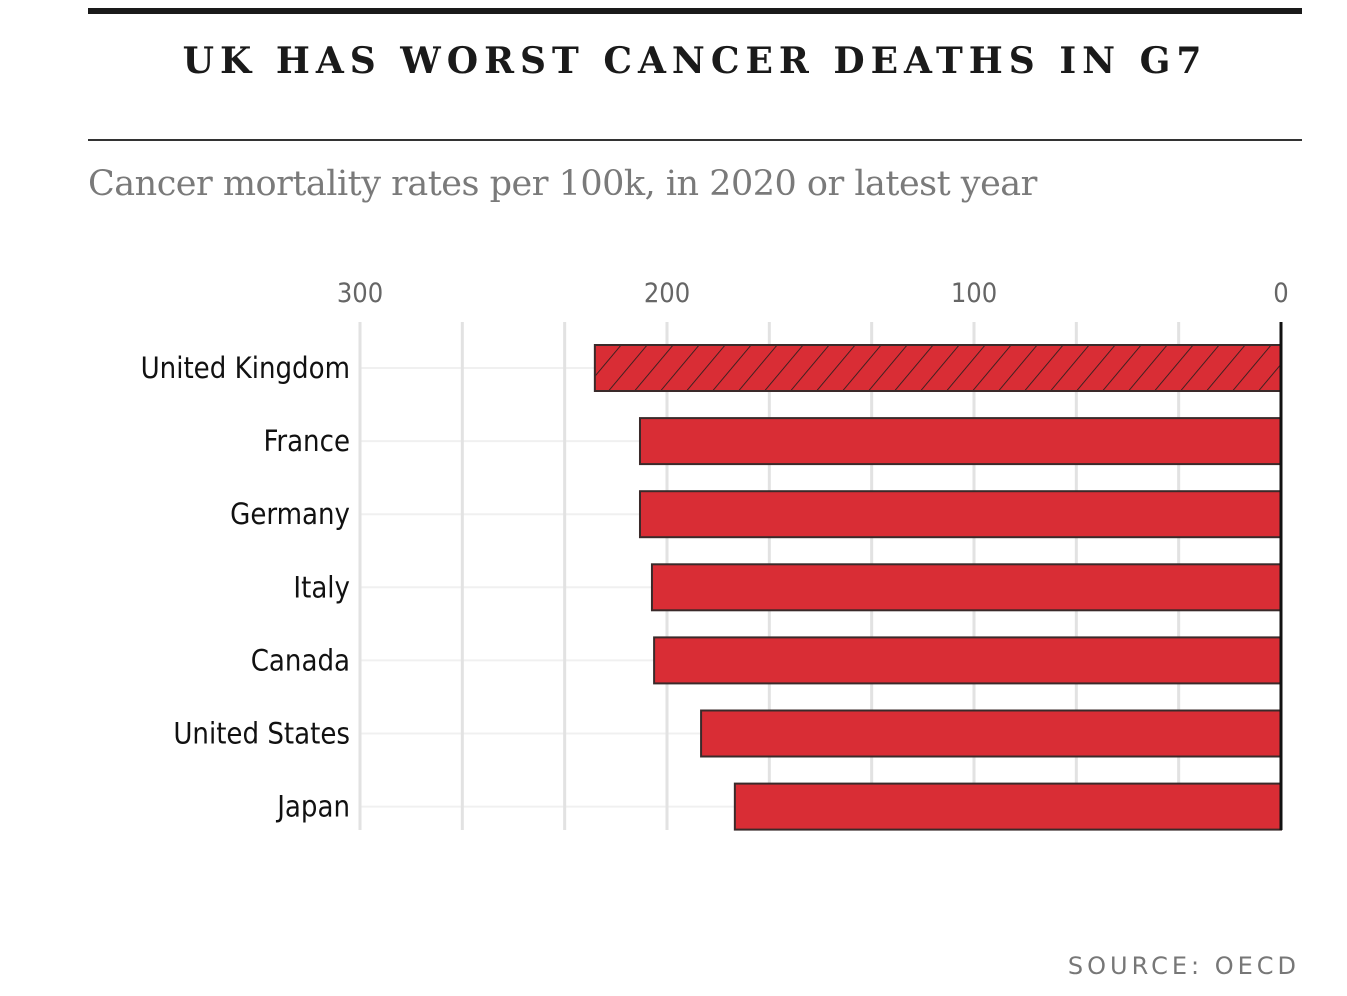  Describe the element at coordinates (967, 660) in the screenshot. I see `bar-canada` at that location.